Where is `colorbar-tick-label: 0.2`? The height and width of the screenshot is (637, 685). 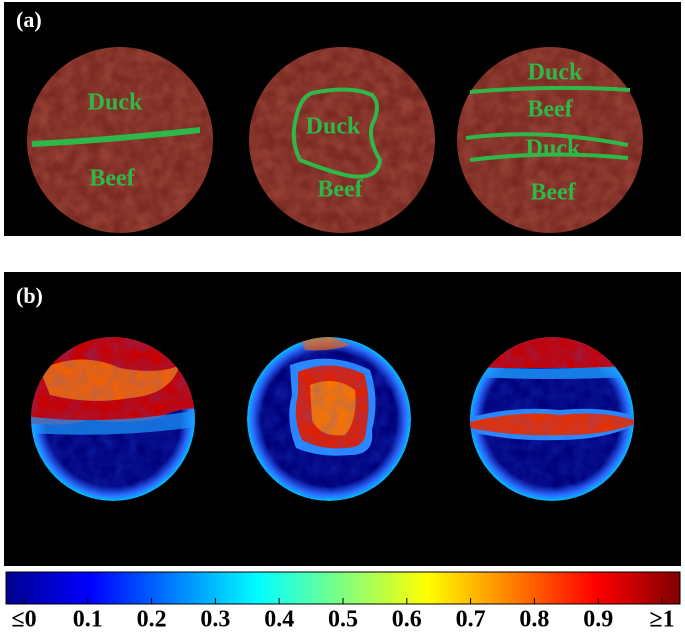
colorbar-tick-label: 0.2 is located at coordinates (152, 620).